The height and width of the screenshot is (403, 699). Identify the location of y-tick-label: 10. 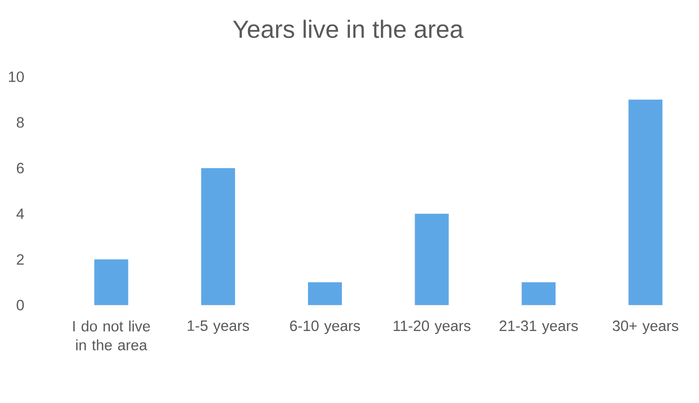
(16, 77).